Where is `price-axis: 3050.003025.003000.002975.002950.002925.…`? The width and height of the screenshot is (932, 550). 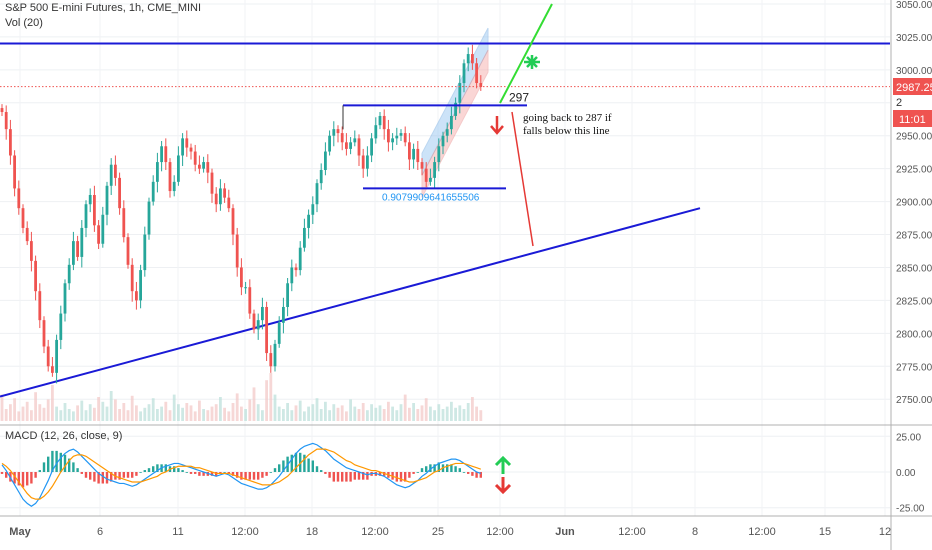
price-axis: 3050.003025.003000.002975.002950.002925.… is located at coordinates (914, 203).